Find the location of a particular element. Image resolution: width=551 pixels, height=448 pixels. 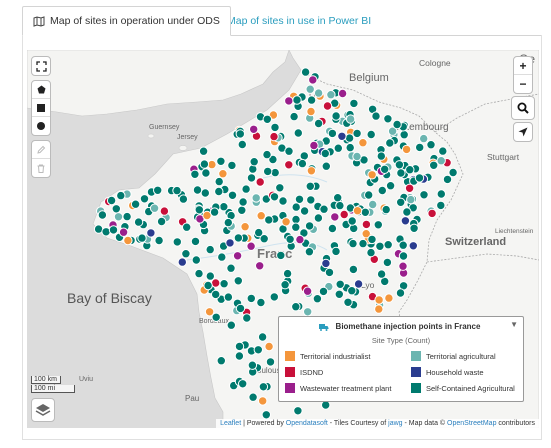

zoom-out-button: − is located at coordinates (523, 84).